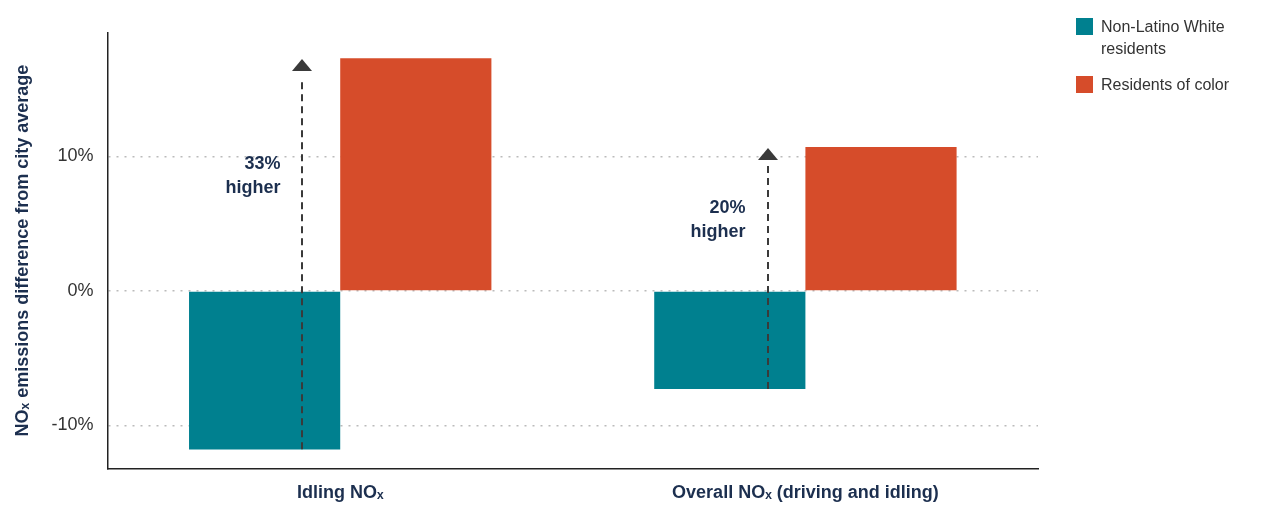 The image size is (1261, 520). What do you see at coordinates (1163, 38) in the screenshot?
I see `legend-label: Non-Latino White residents` at bounding box center [1163, 38].